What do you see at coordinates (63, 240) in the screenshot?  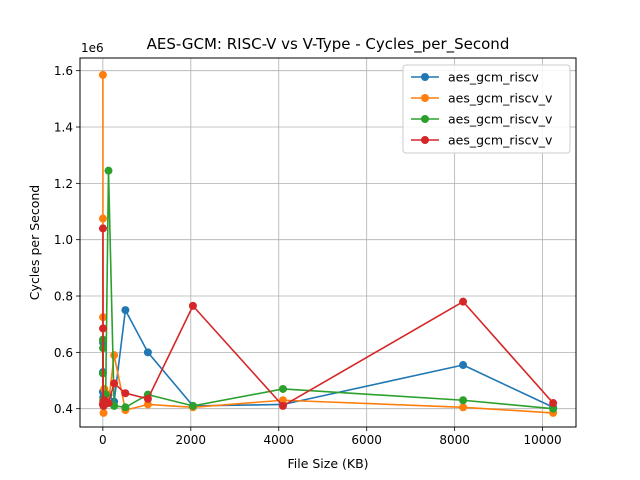 I see `y-tick-label: 1.0` at bounding box center [63, 240].